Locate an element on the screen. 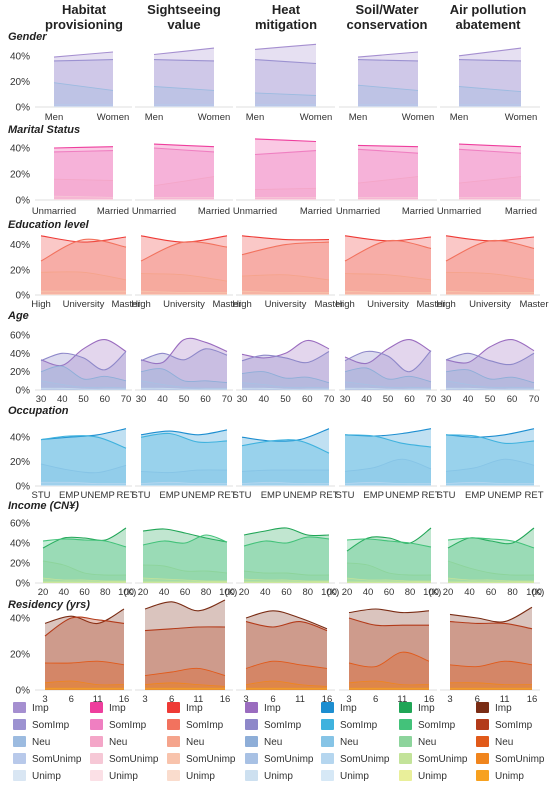 The width and height of the screenshot is (550, 786). panel-3-4: High University Master is located at coordinates (390, 272).